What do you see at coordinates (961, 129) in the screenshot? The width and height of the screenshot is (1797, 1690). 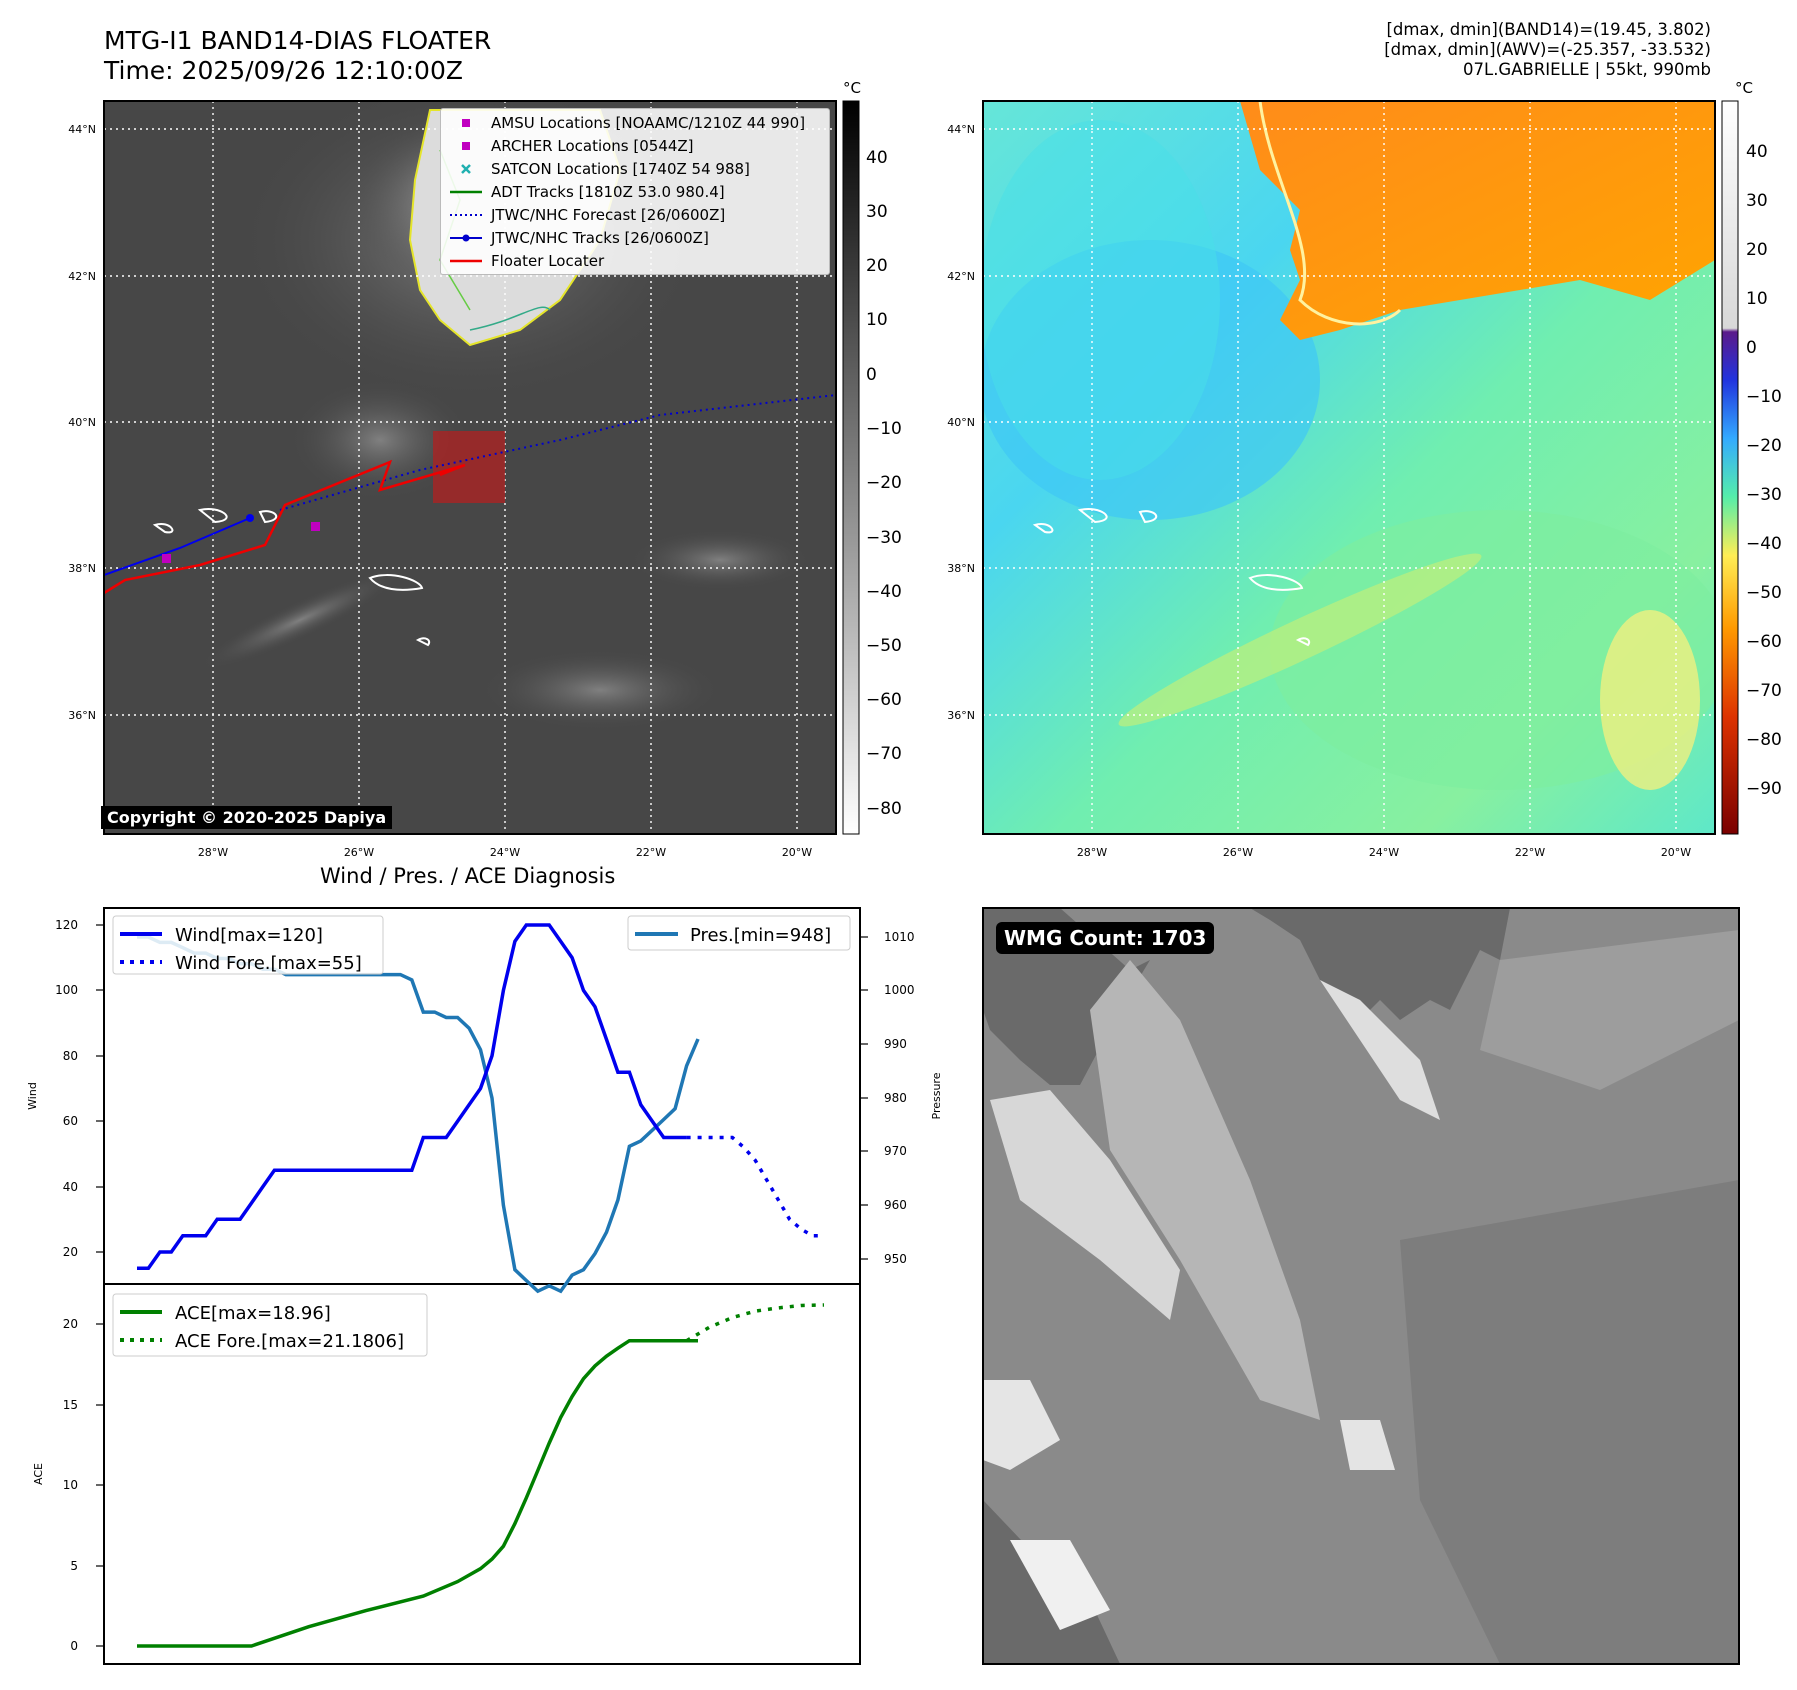 I see `svg-text: 44°N` at bounding box center [961, 129].